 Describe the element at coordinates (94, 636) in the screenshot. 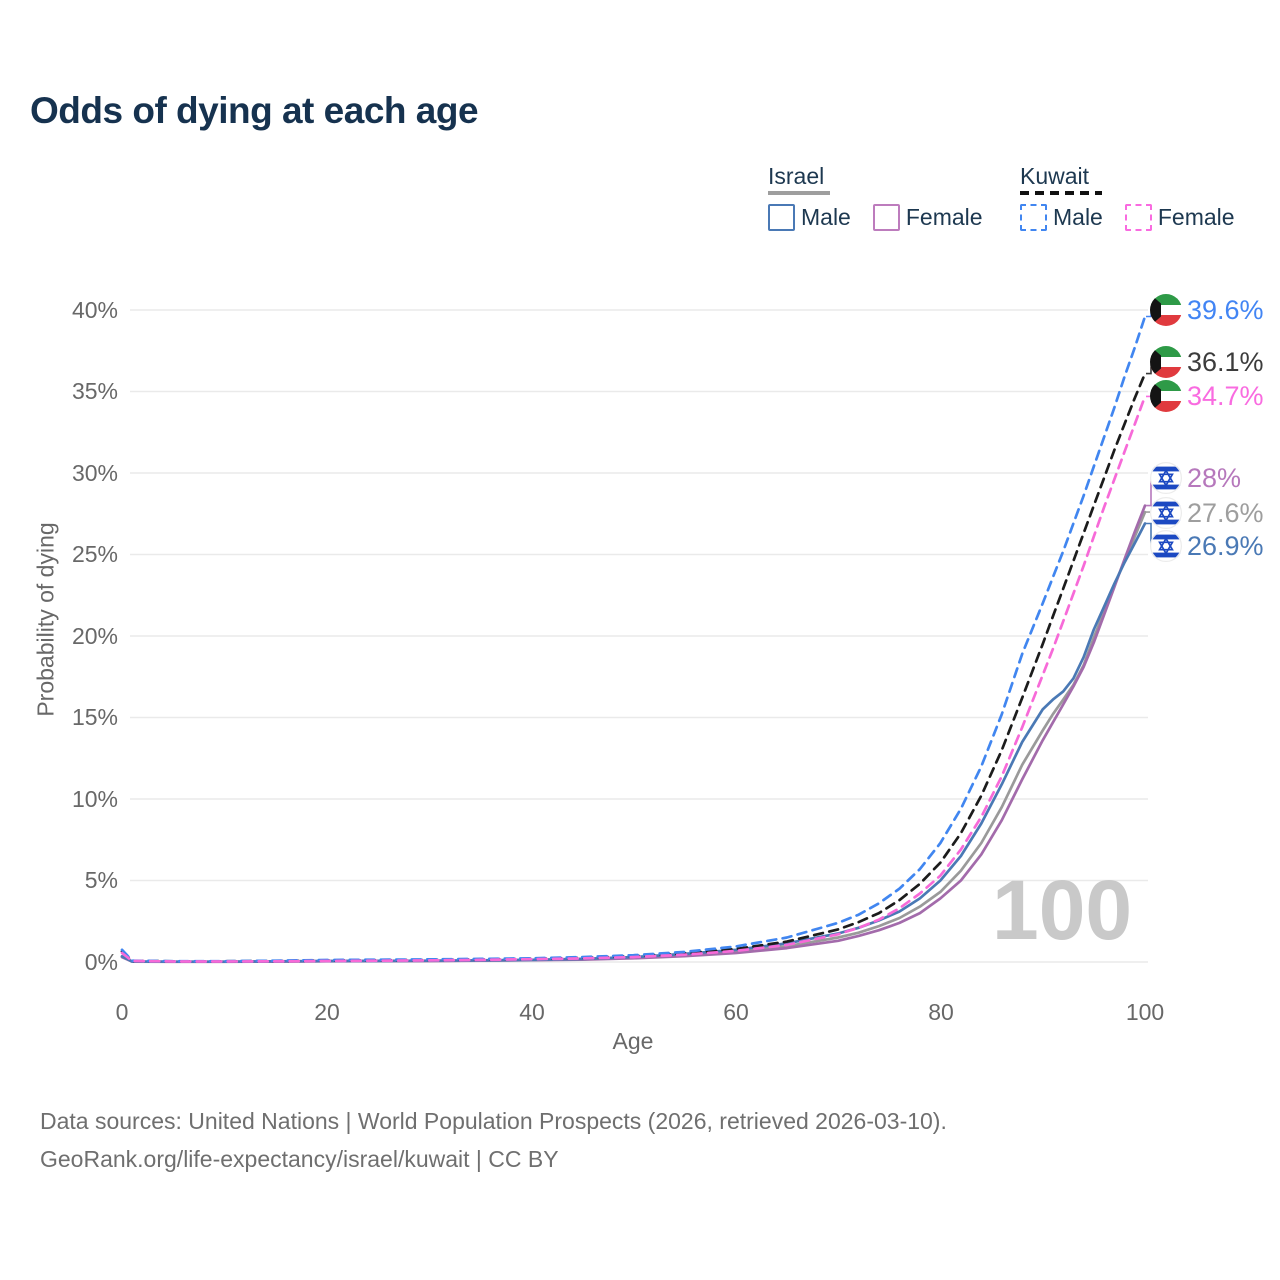

I see `y-tick-20: 20%` at that location.